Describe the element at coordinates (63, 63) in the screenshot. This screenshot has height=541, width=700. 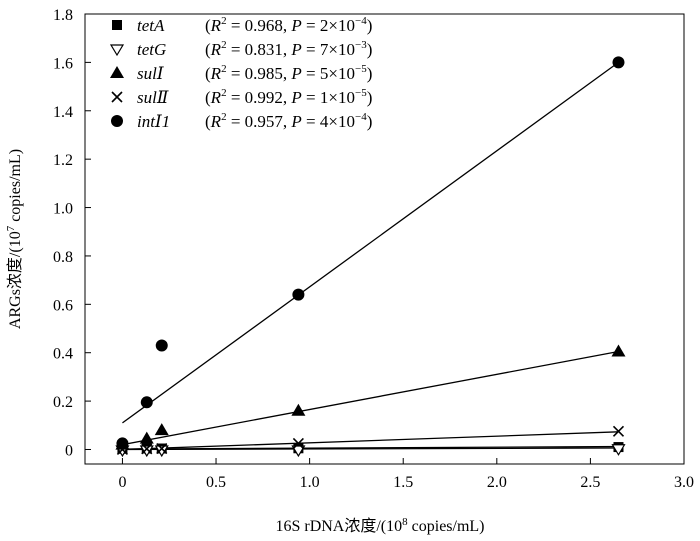
I see `y-tick-label: 1.6` at that location.